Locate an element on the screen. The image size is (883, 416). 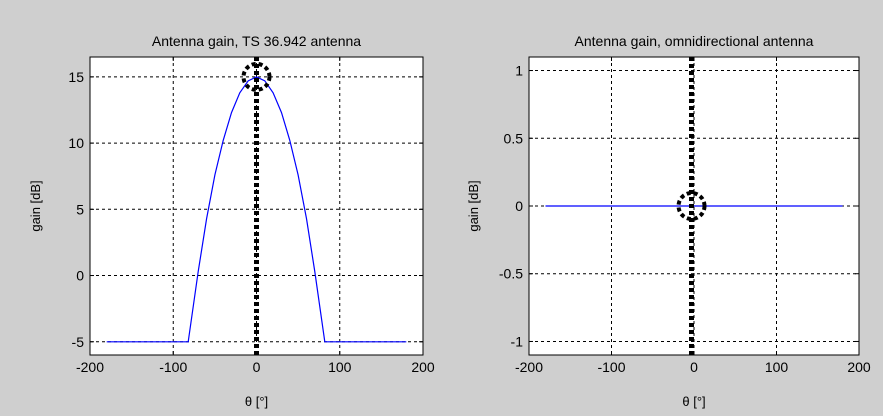
y-tick-label: 10 is located at coordinates (76, 143).